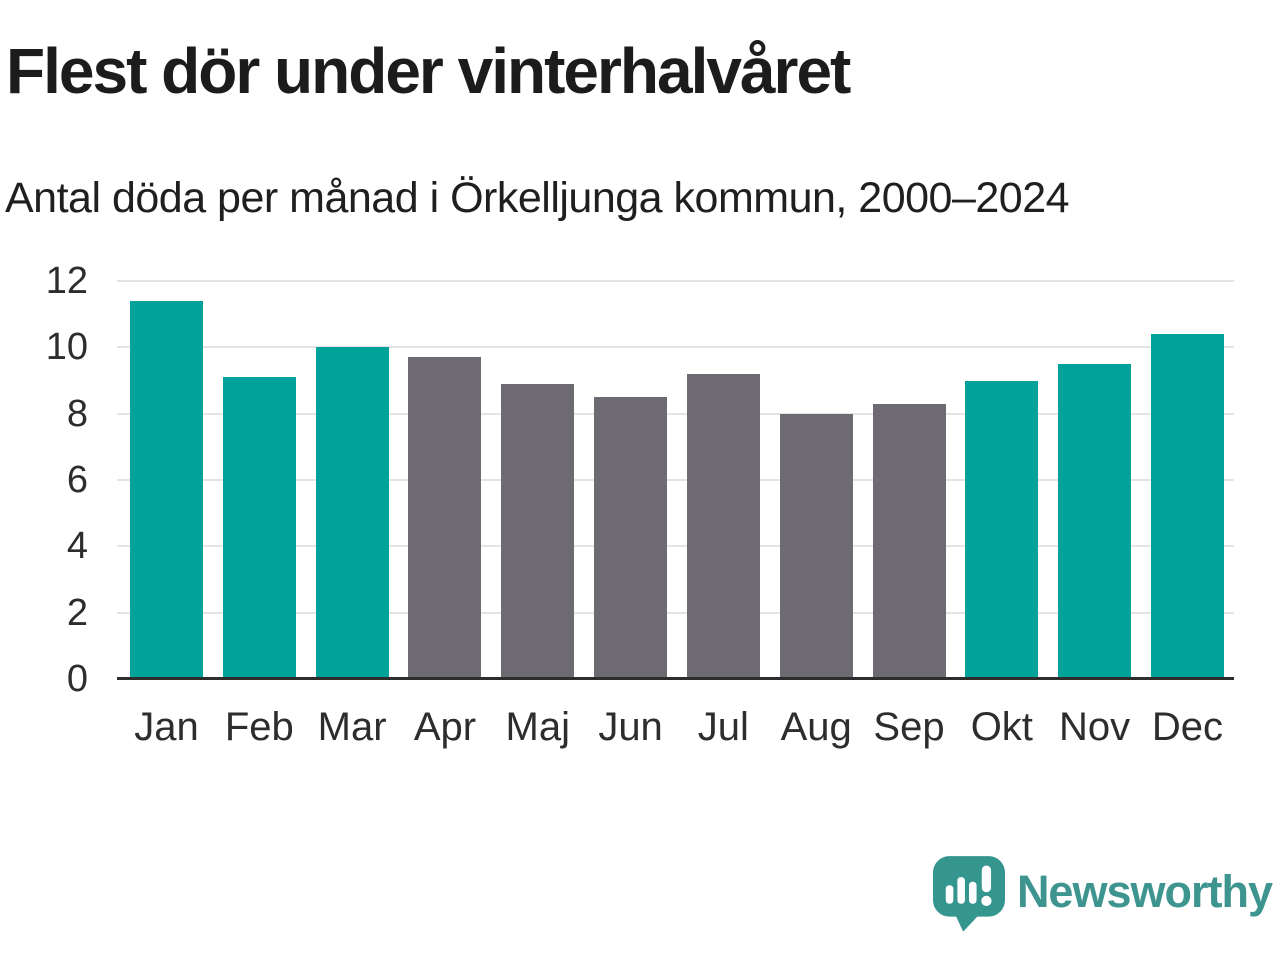 The height and width of the screenshot is (960, 1280). Describe the element at coordinates (445, 727) in the screenshot. I see `x-tick-label-apr: Apr` at that location.